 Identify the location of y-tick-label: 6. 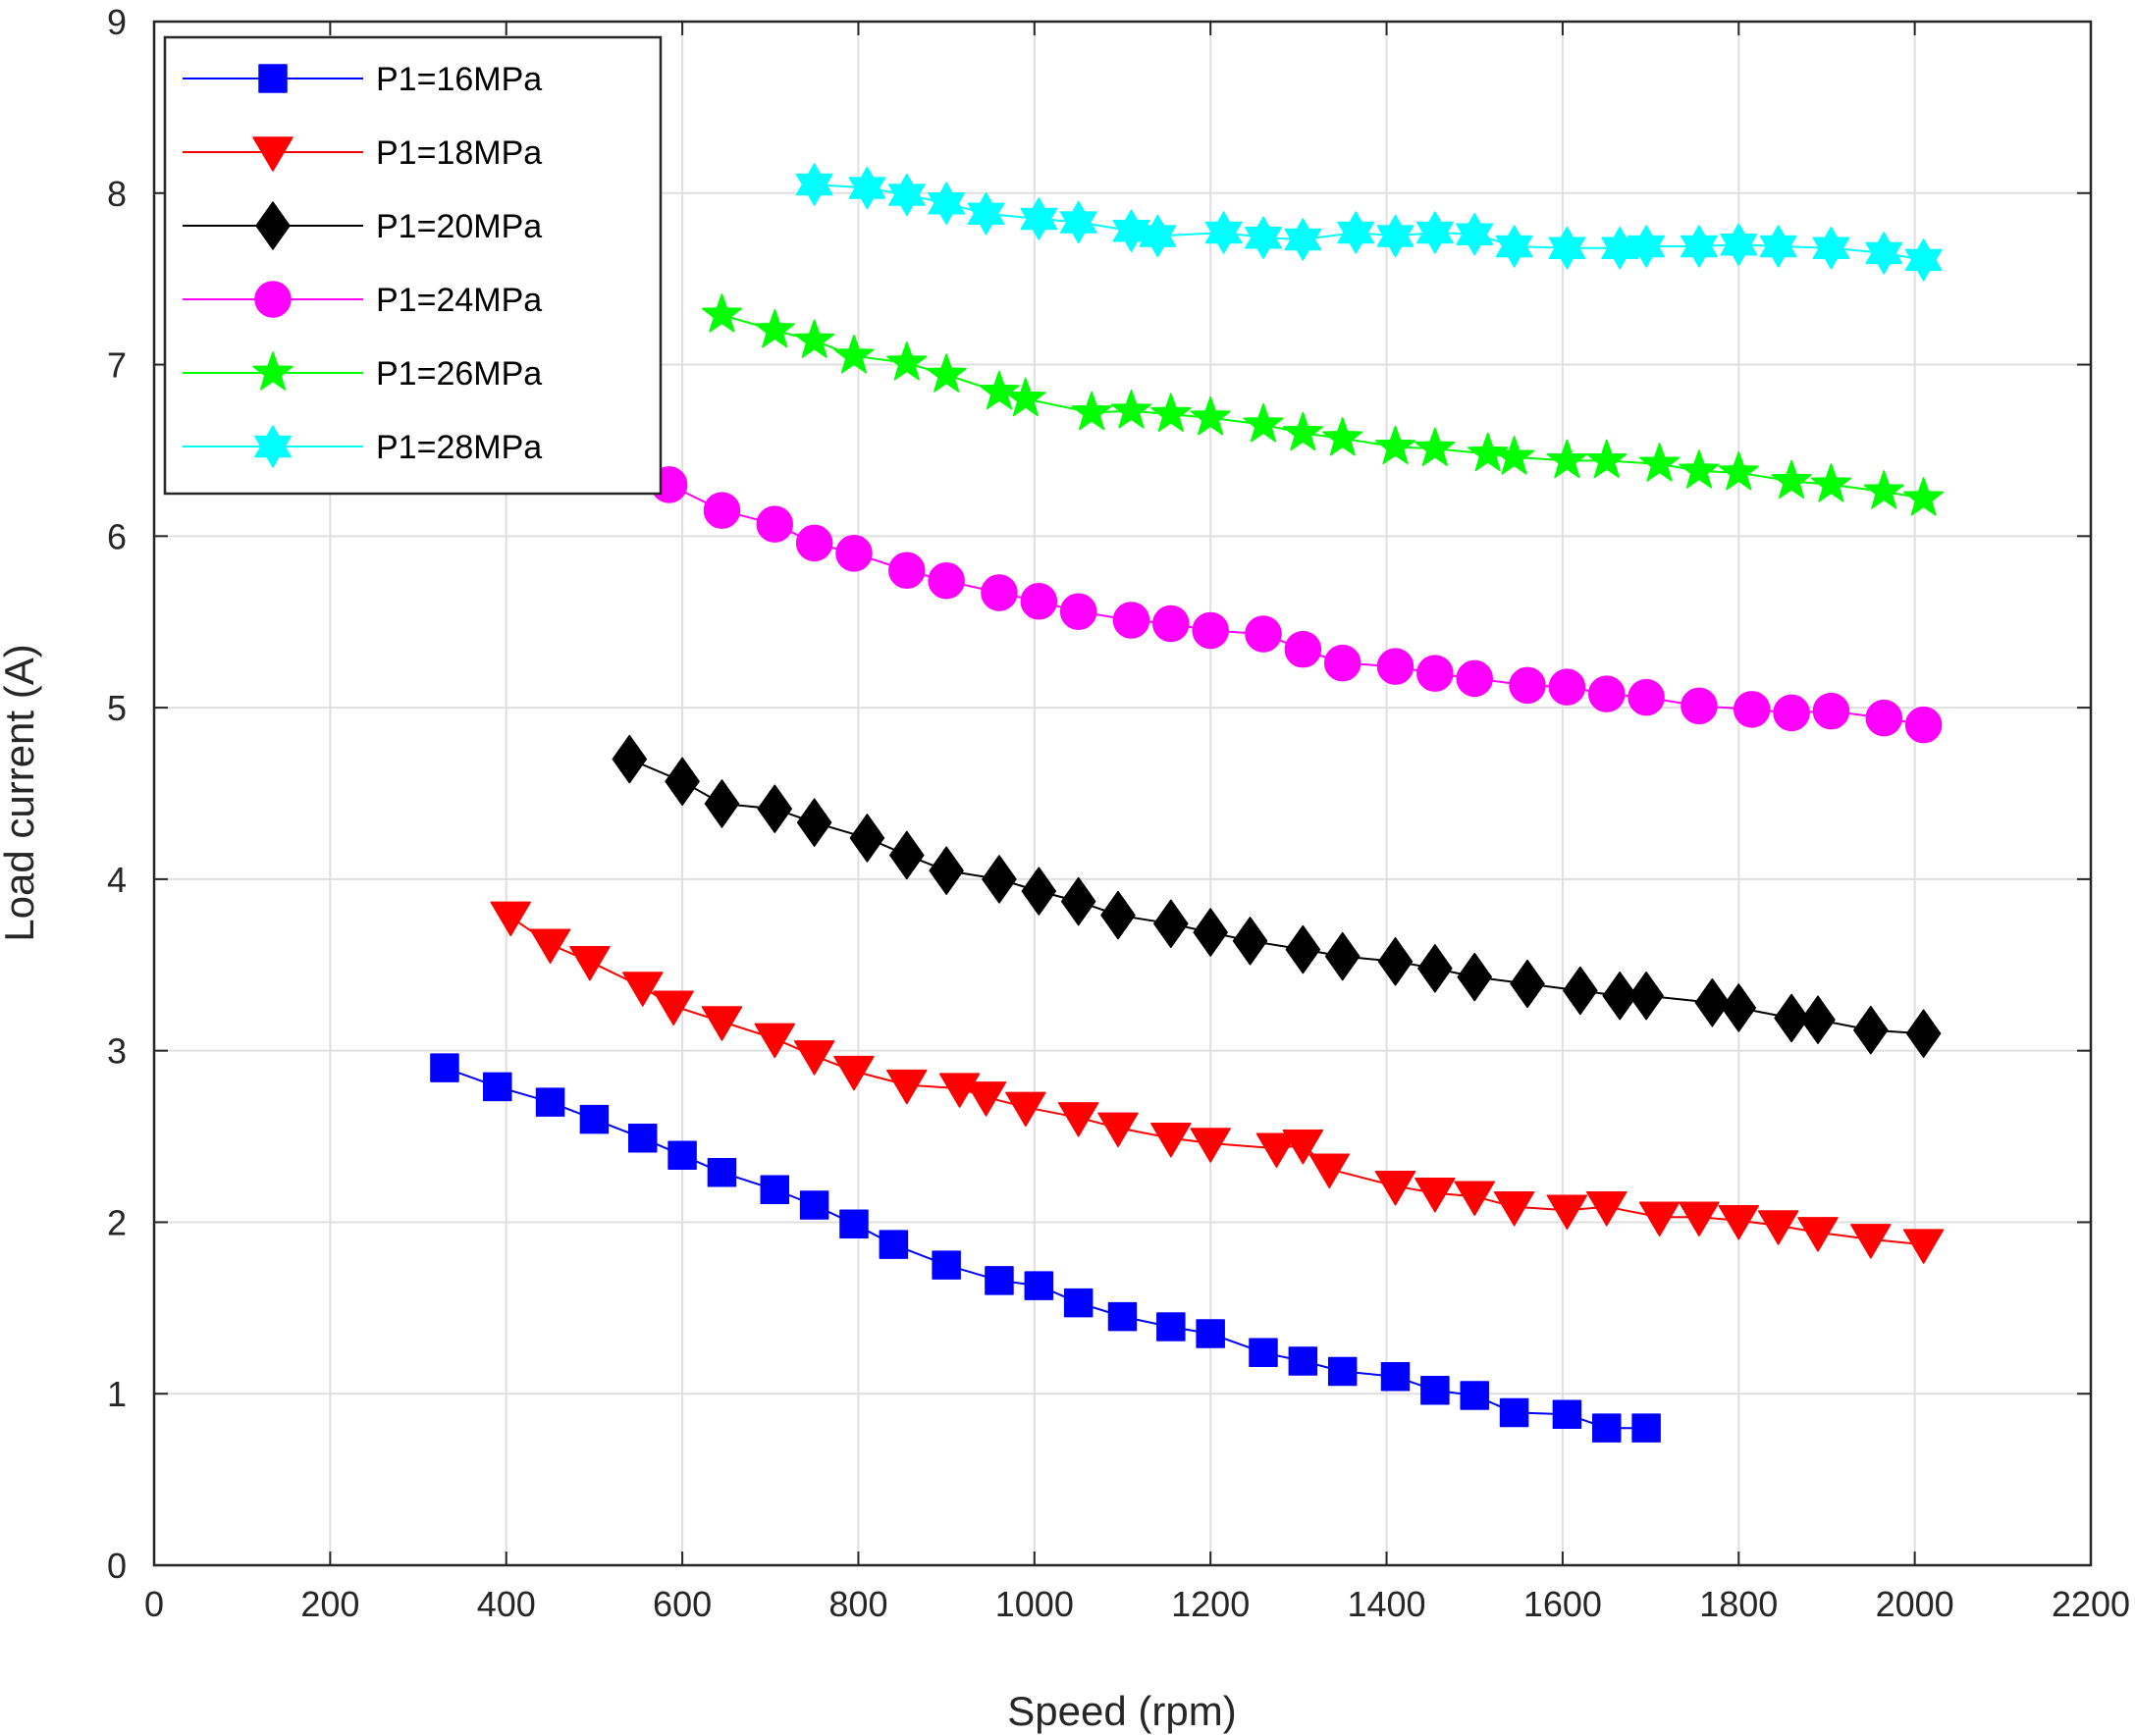
(117, 536).